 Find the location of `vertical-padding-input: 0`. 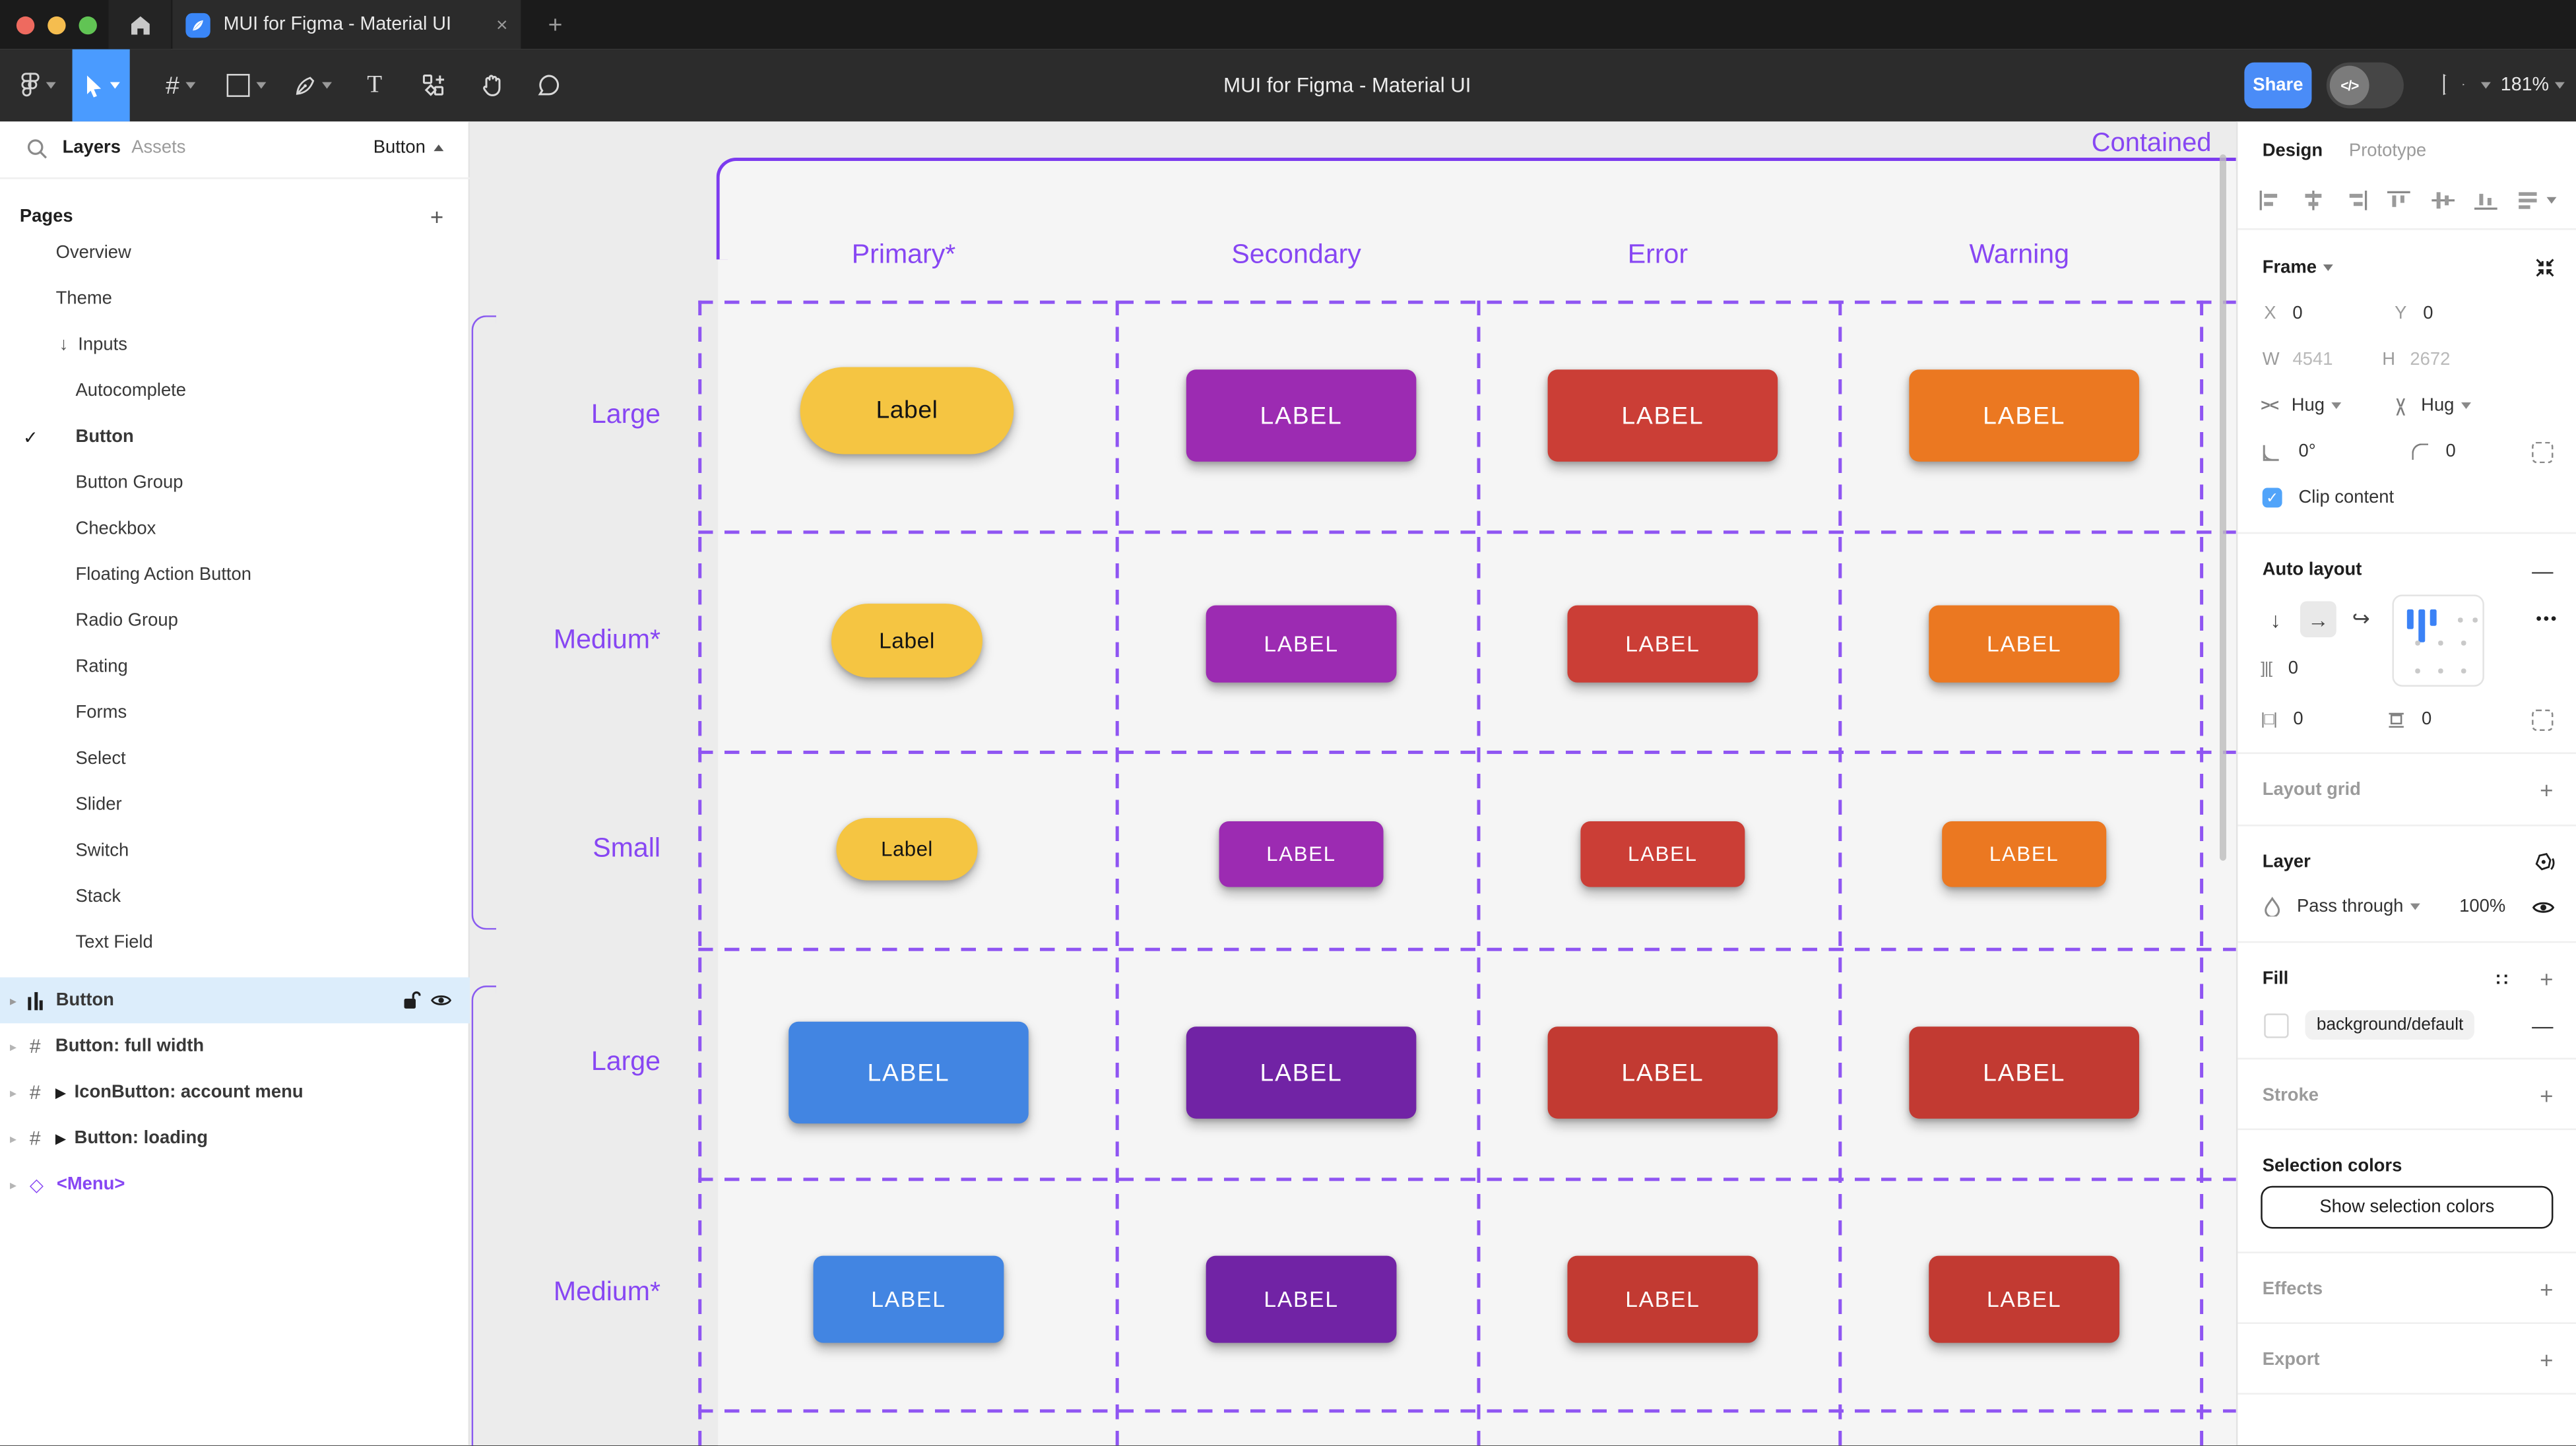

vertical-padding-input: 0 is located at coordinates (2426, 719).